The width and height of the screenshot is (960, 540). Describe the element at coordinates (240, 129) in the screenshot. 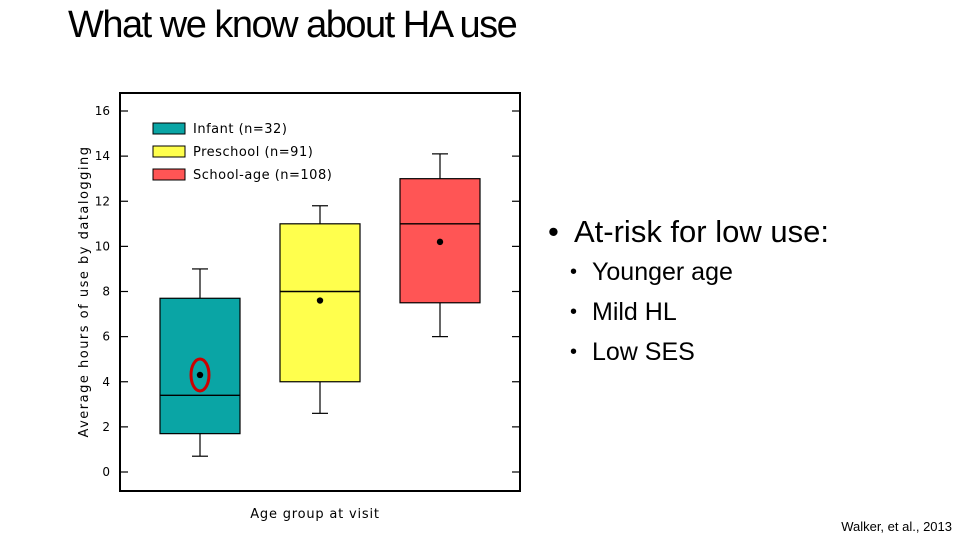

I see `legend-label: Infant (n=32)` at that location.